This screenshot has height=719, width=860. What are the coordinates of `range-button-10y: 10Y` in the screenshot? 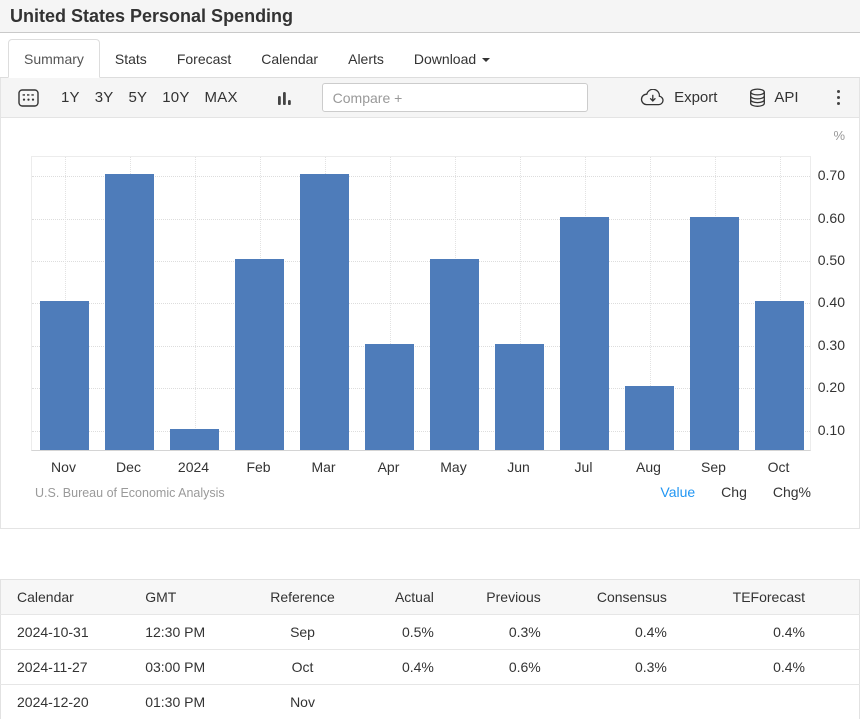 It's located at (176, 97).